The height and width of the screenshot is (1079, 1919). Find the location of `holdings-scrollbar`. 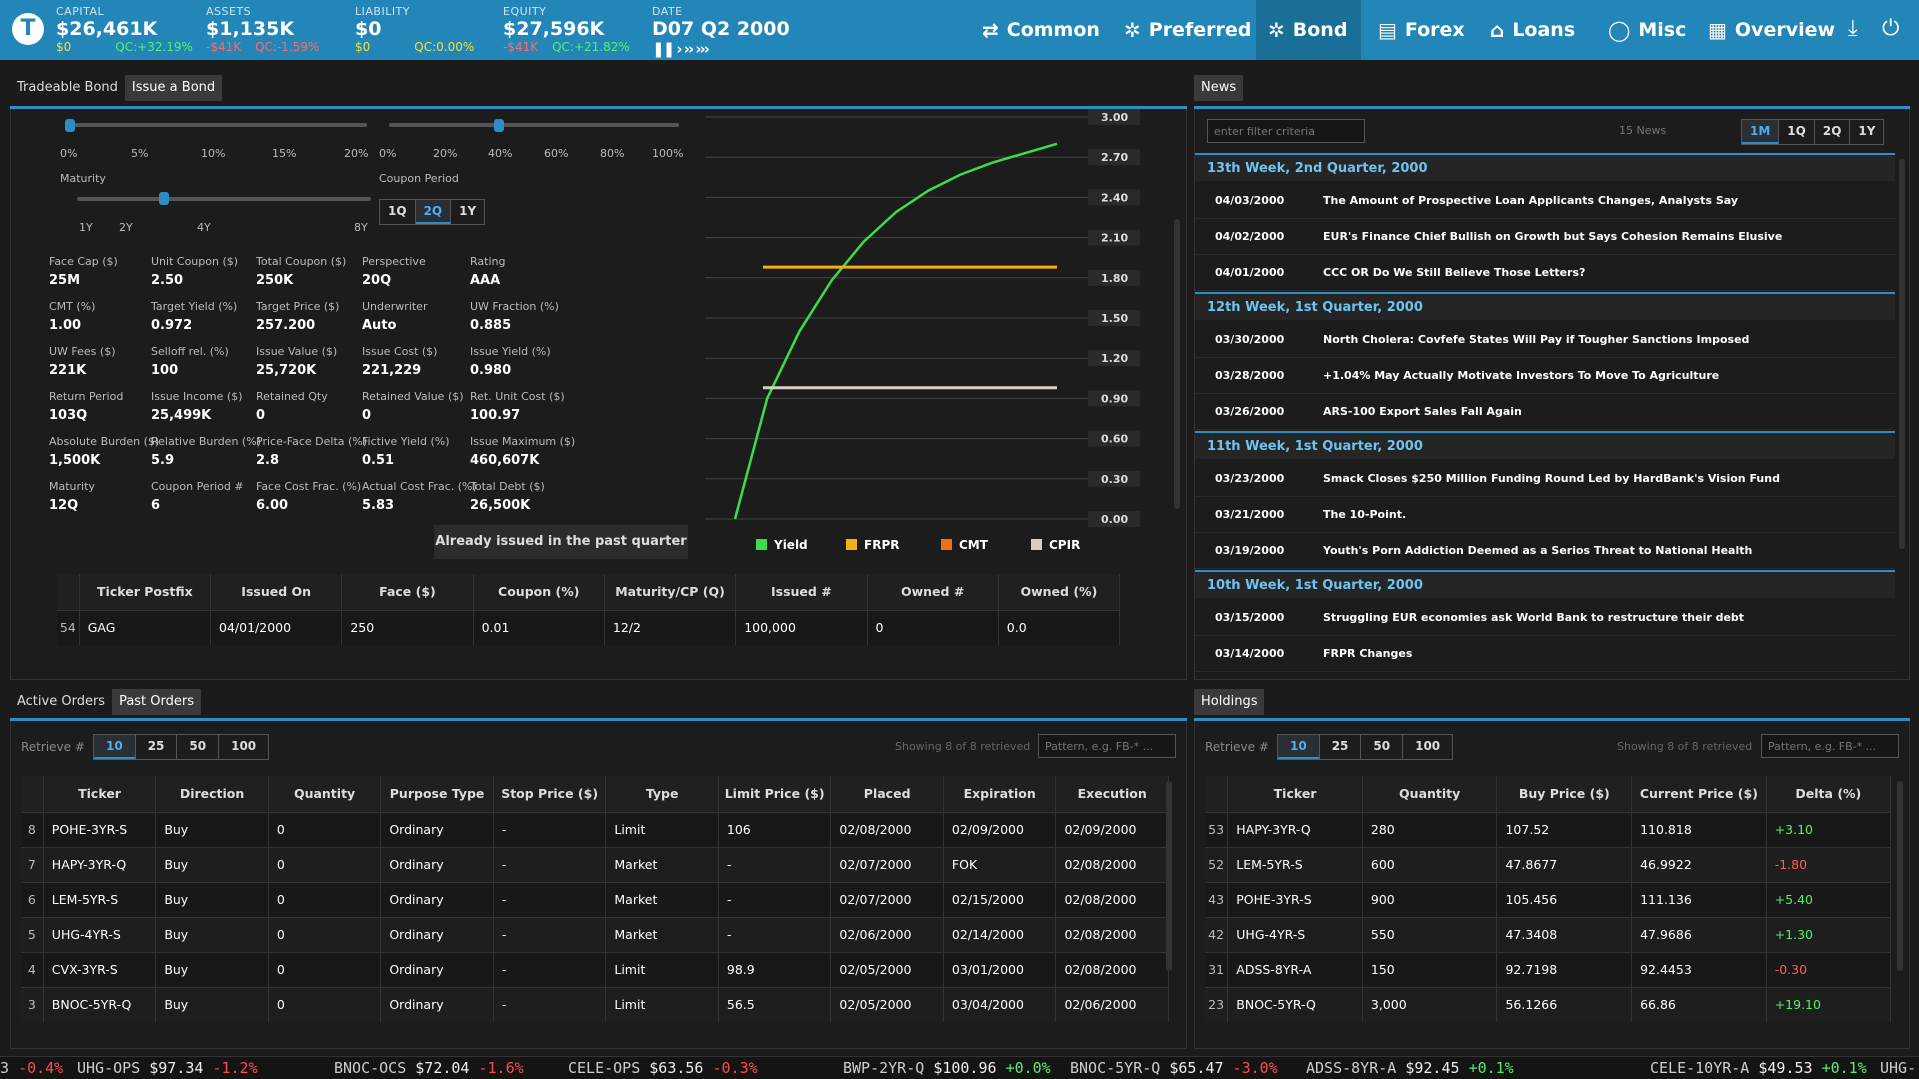

holdings-scrollbar is located at coordinates (1900, 876).